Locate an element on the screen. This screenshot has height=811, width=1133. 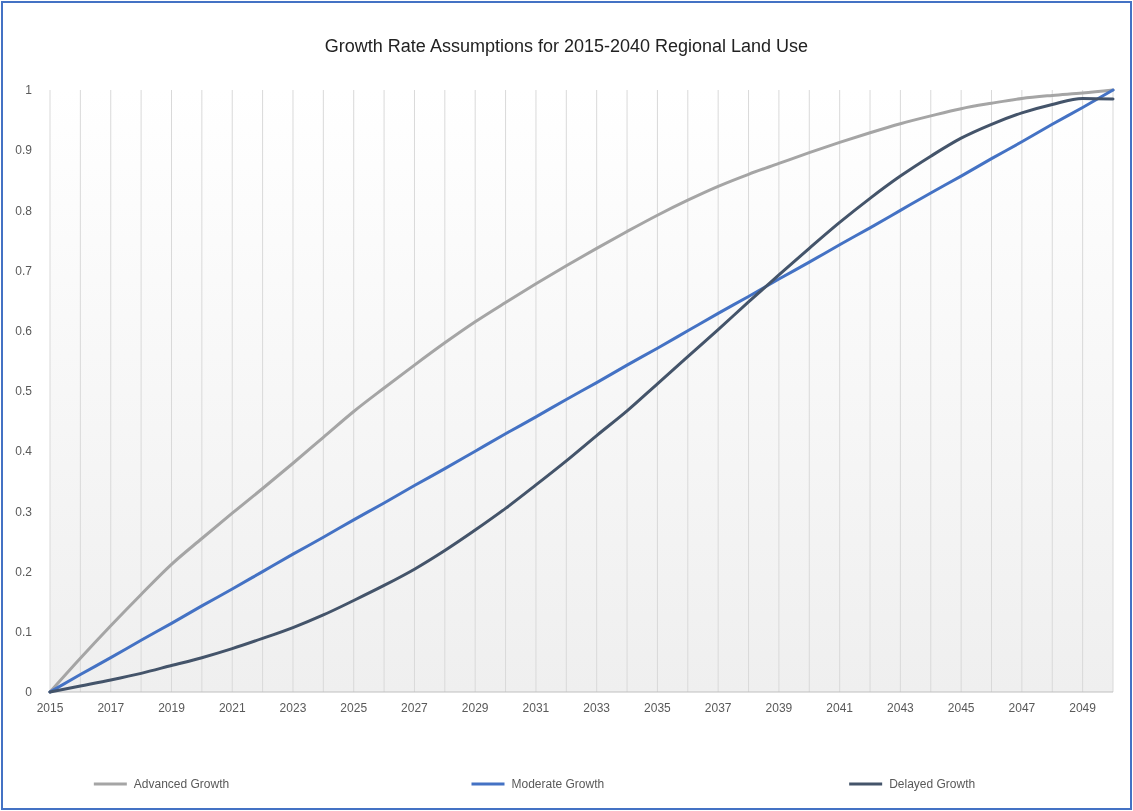
y-tick-label: 0.8 is located at coordinates (24, 210).